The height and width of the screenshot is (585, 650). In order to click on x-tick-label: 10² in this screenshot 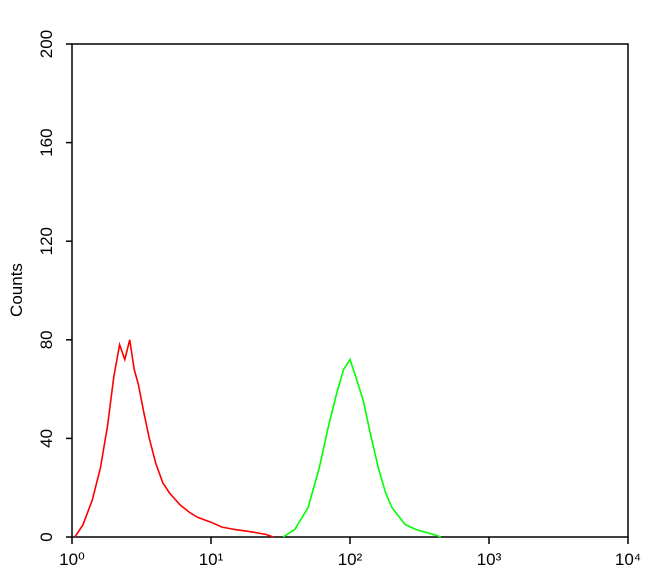, I will do `click(350, 559)`.